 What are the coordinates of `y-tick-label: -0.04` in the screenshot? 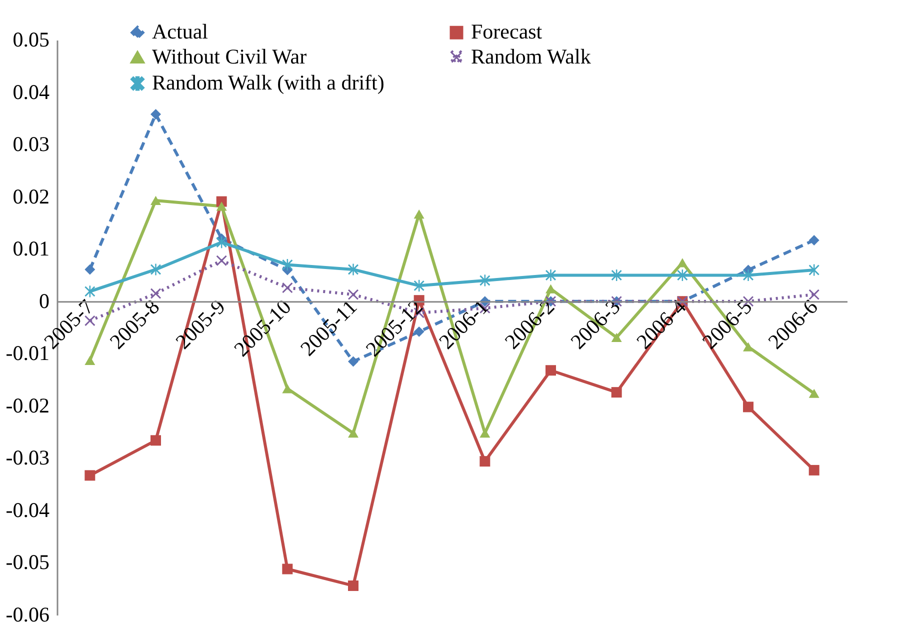 It's located at (28, 510).